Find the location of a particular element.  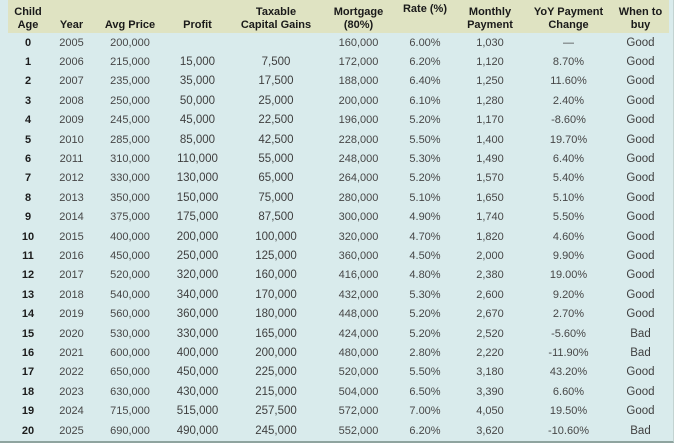

cell-year: 2008 is located at coordinates (71, 100).